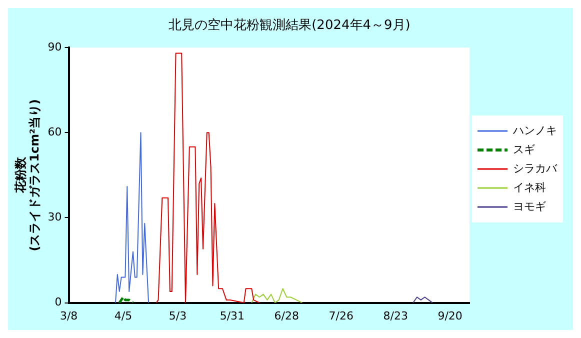 This screenshot has height=338, width=581. What do you see at coordinates (232, 315) in the screenshot?
I see `x-tick-label: 5/31` at bounding box center [232, 315].